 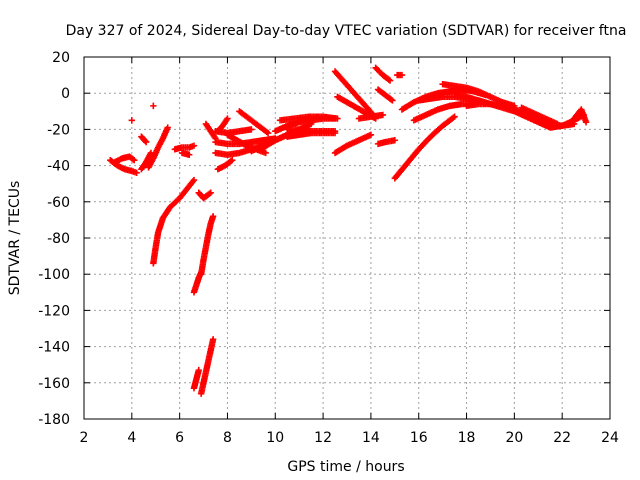 What do you see at coordinates (61, 58) in the screenshot?
I see `y-tick-label: 20` at bounding box center [61, 58].